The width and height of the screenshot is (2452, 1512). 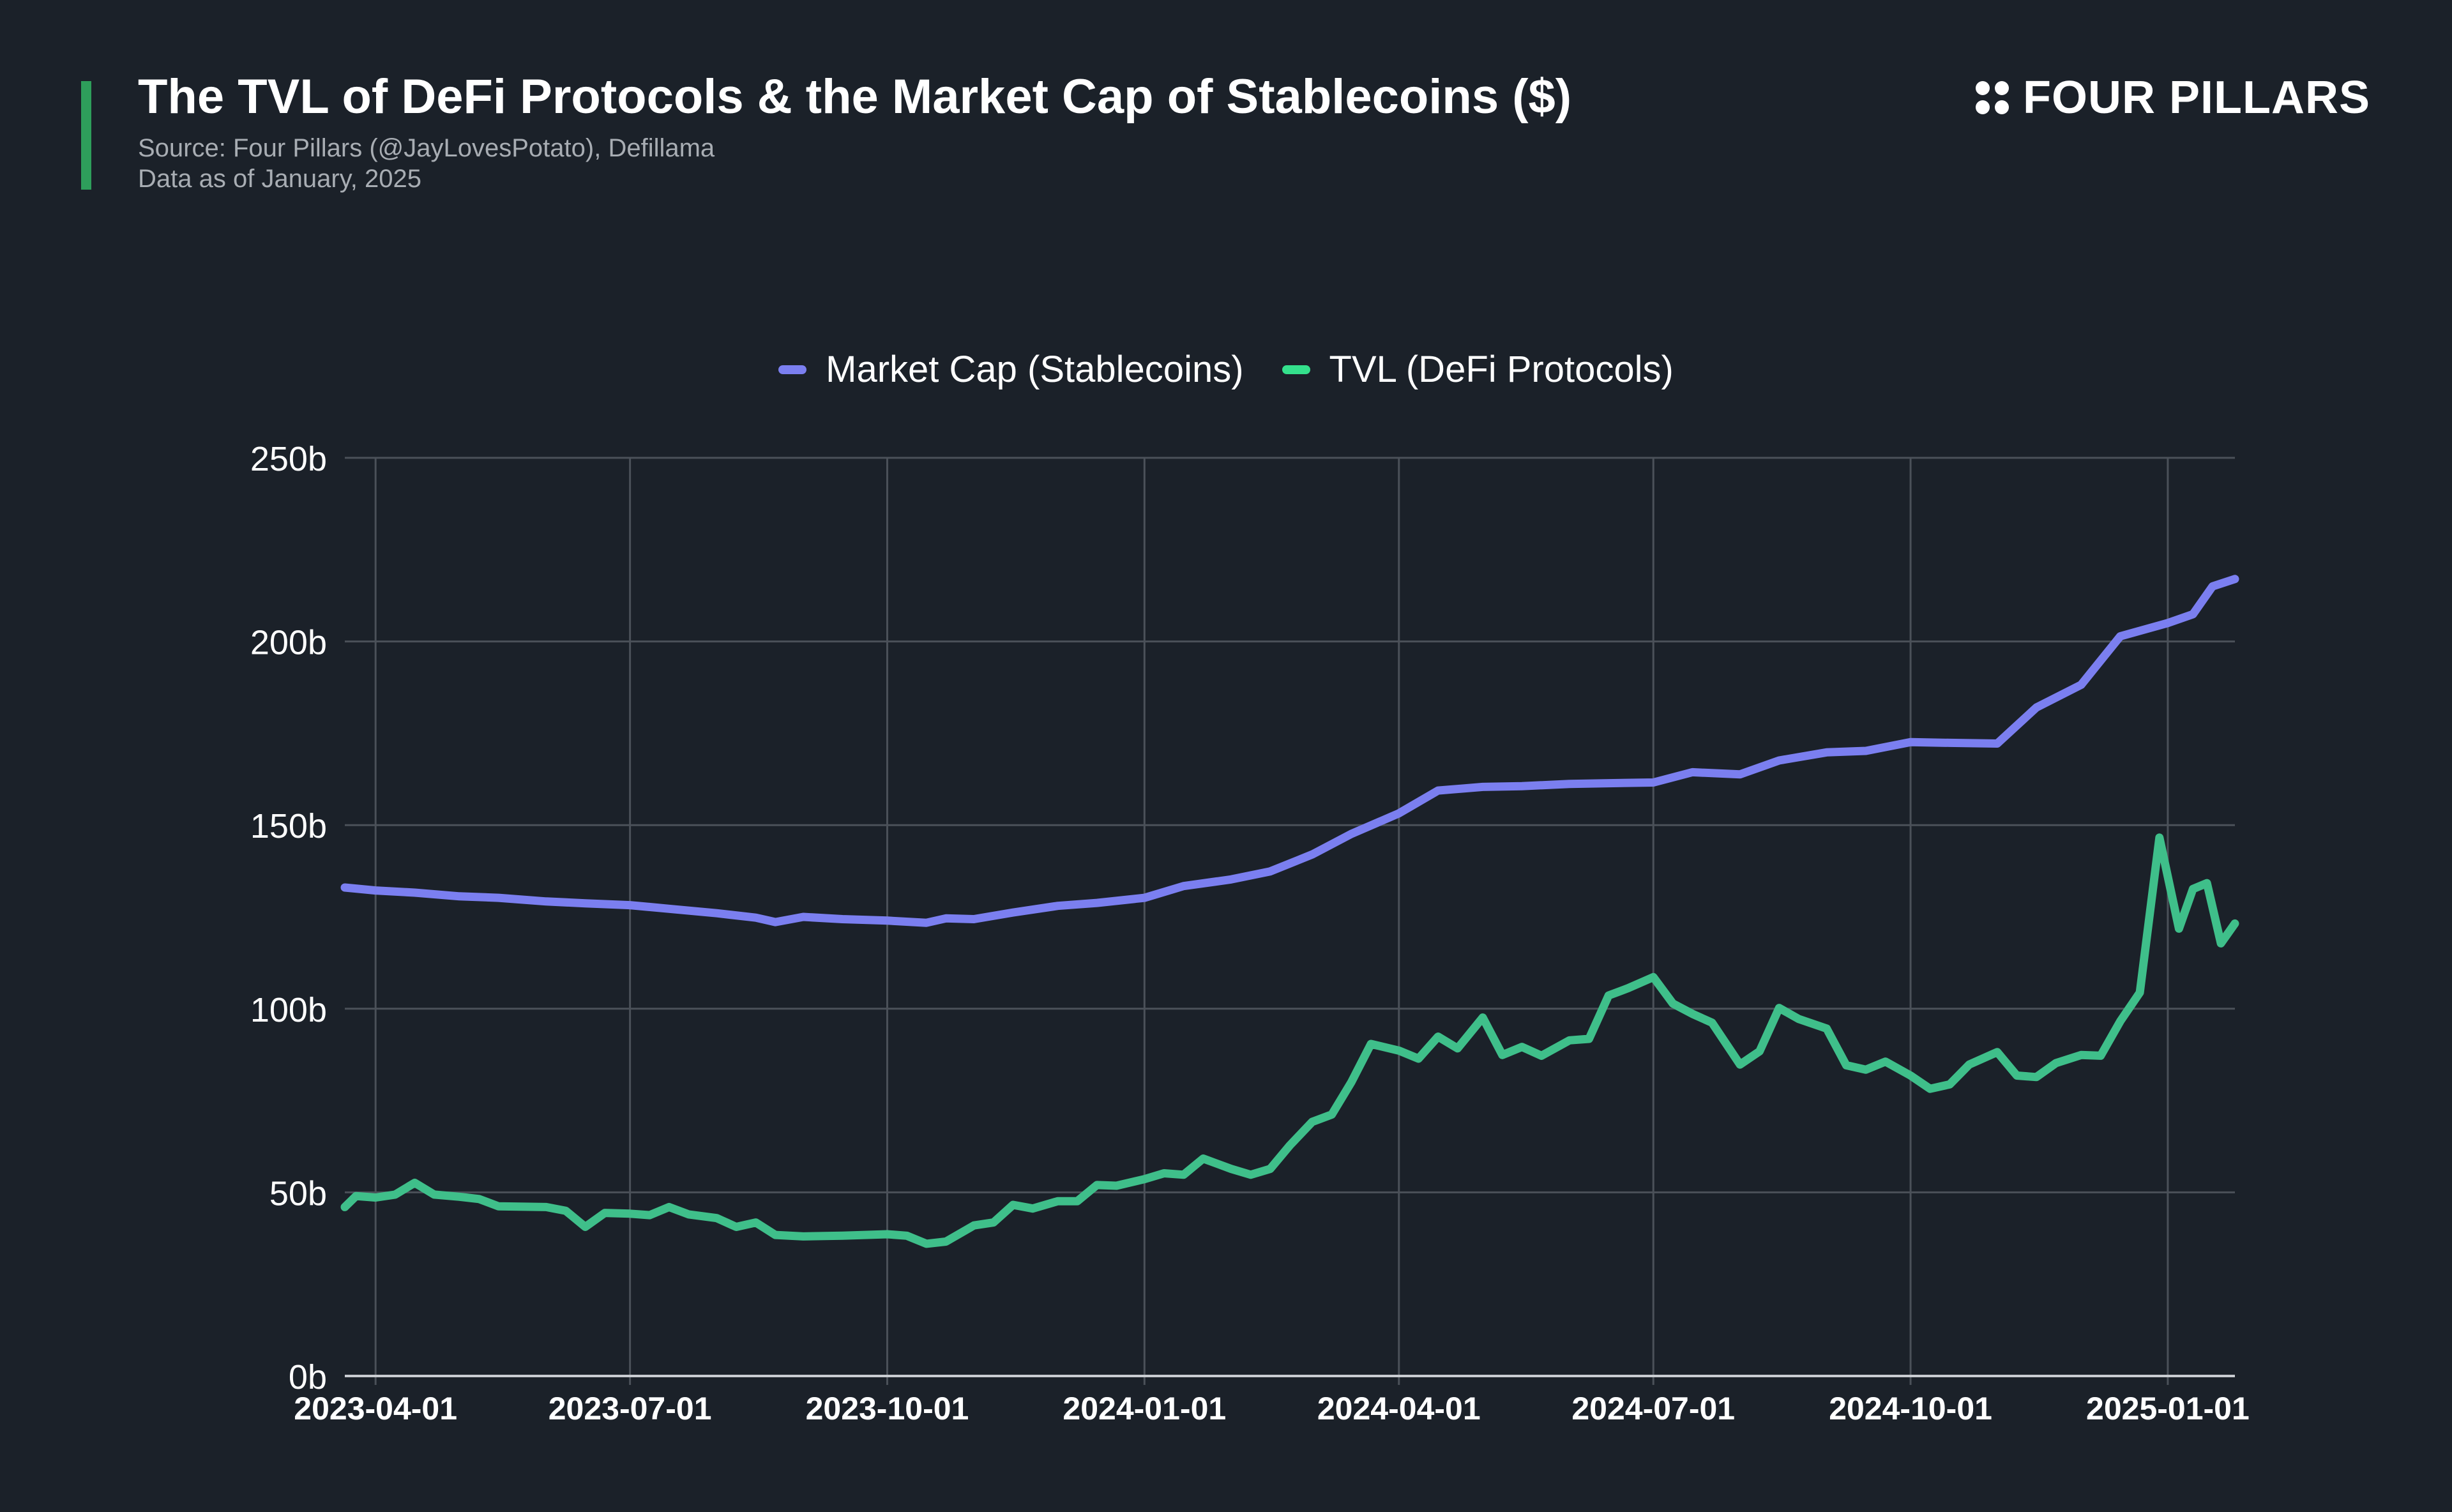 I want to click on x-tick-label: 2023-07-01, so click(x=631, y=1408).